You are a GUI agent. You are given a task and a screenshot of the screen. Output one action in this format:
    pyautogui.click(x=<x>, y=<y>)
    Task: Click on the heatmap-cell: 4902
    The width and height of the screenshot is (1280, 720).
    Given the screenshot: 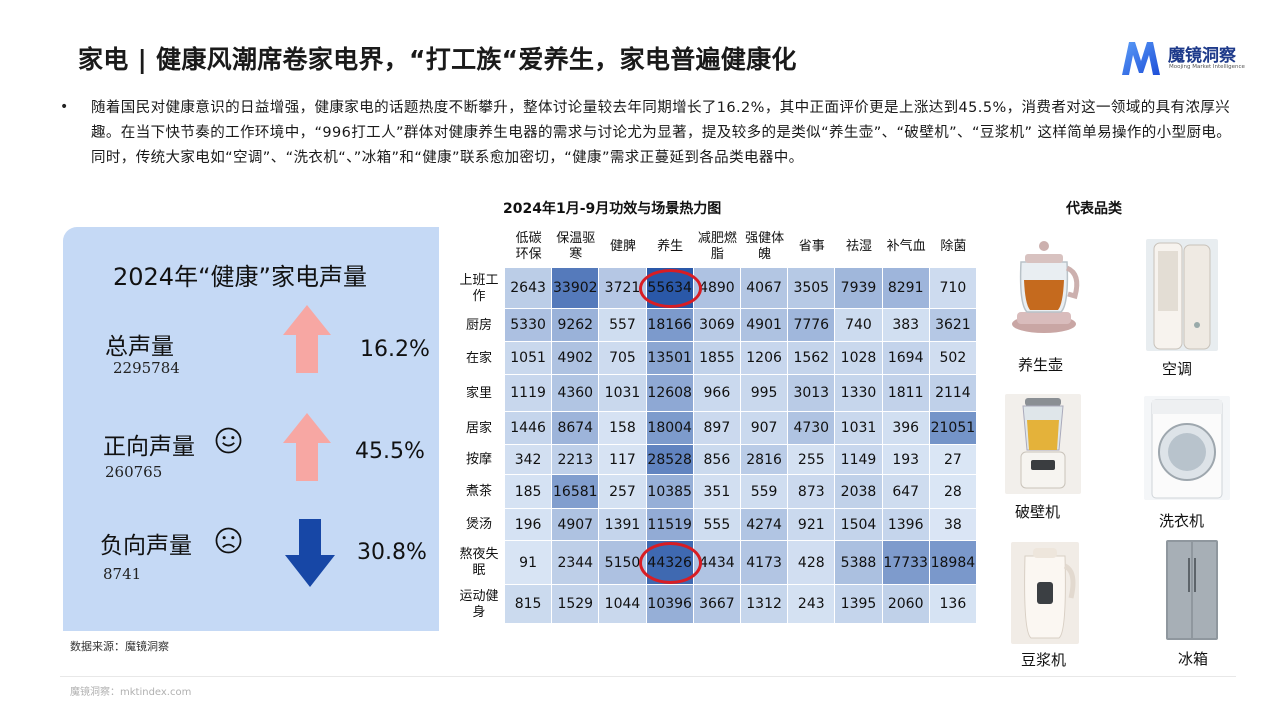 What is the action you would take?
    pyautogui.click(x=576, y=358)
    